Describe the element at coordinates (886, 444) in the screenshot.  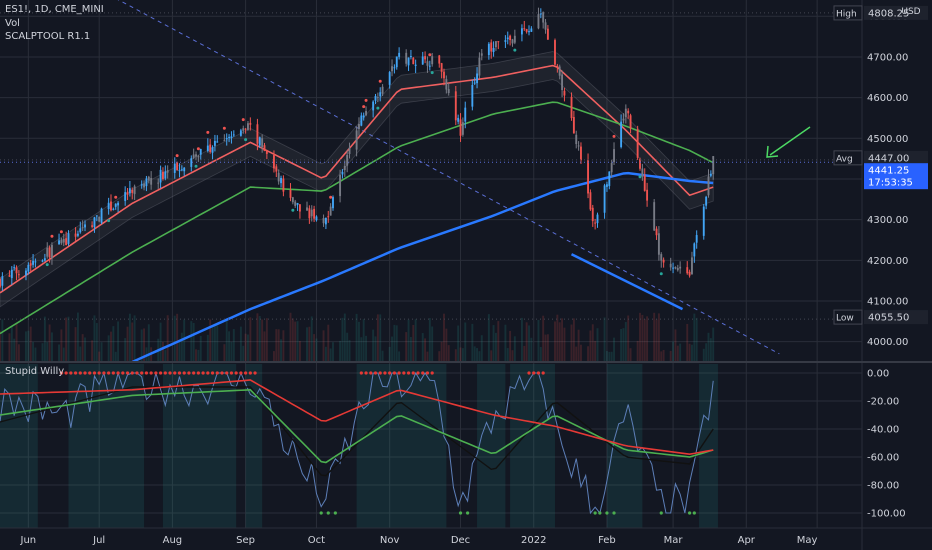
I see `oscillator-axis: 0.00 -20.00 -40.00 -60.00 -80.00 -100.00` at that location.